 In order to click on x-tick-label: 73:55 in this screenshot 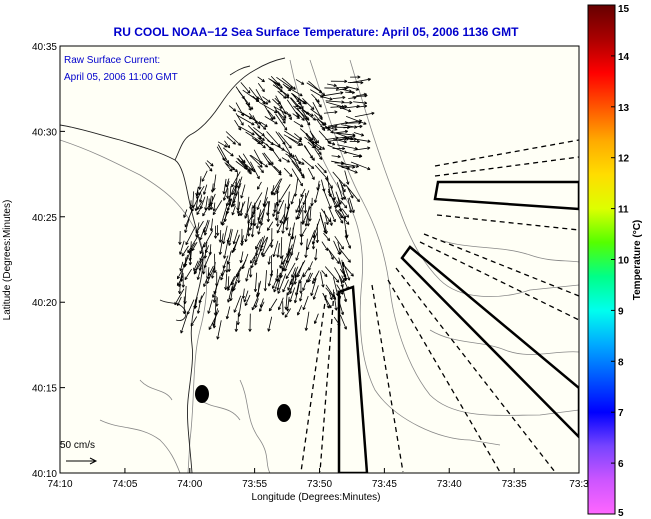, I will do `click(254, 484)`.